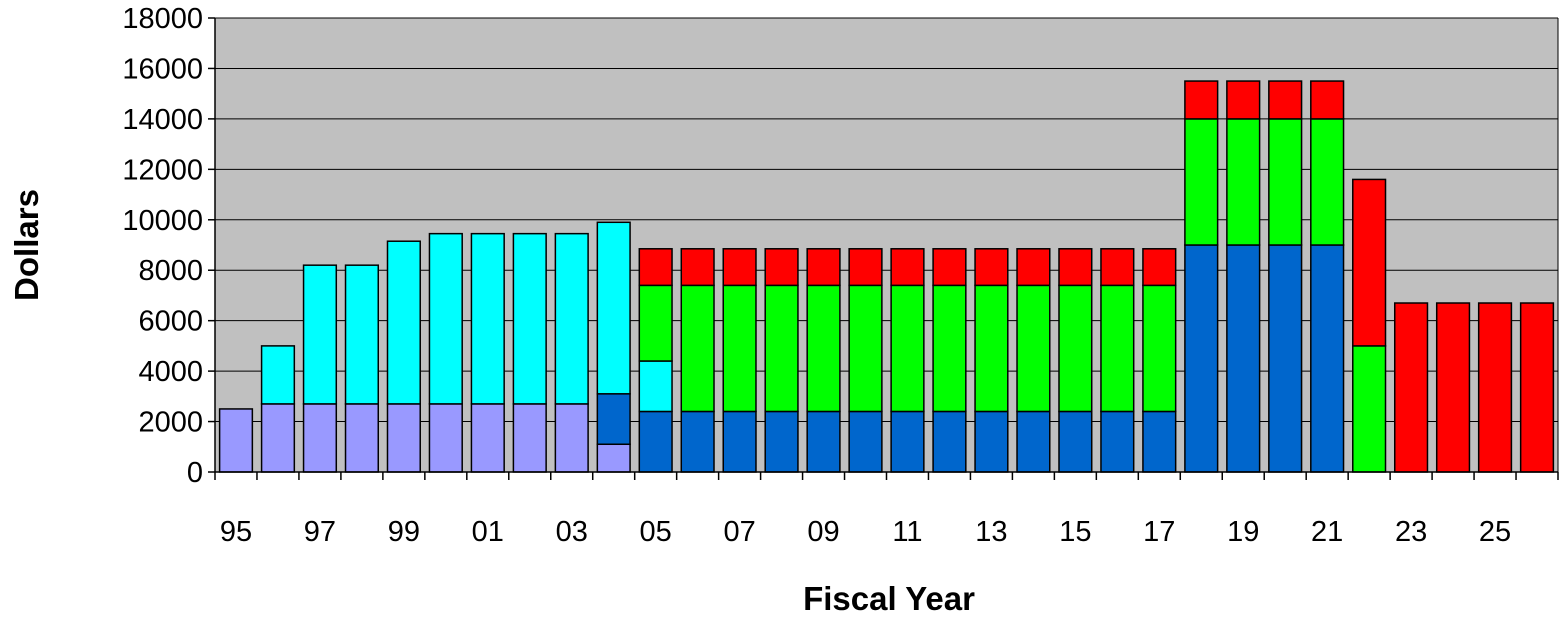 Image resolution: width=1562 pixels, height=617 pixels. Describe the element at coordinates (739, 532) in the screenshot. I see `x-tick-label: 07` at that location.